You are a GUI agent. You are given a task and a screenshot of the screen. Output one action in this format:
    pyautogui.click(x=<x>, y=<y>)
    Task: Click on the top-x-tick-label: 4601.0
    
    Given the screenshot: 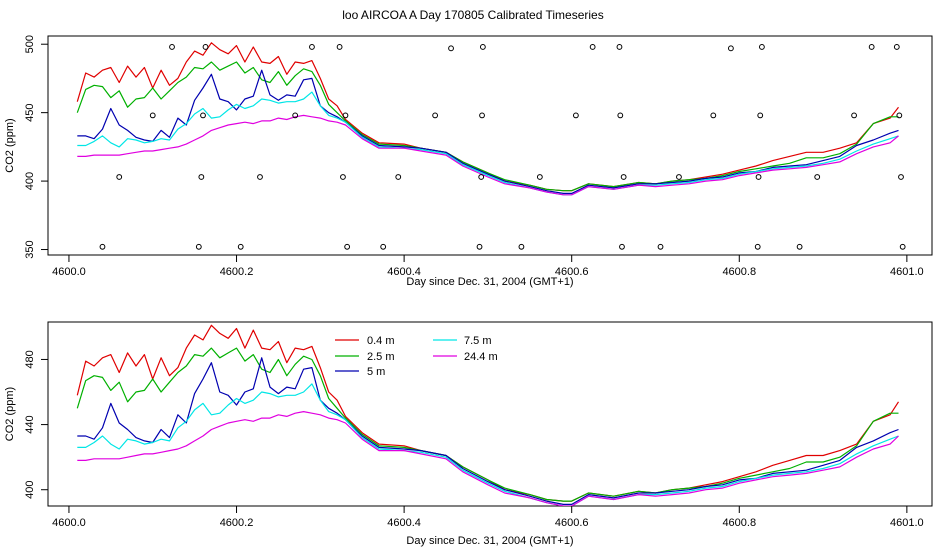 What is the action you would take?
    pyautogui.click(x=907, y=272)
    